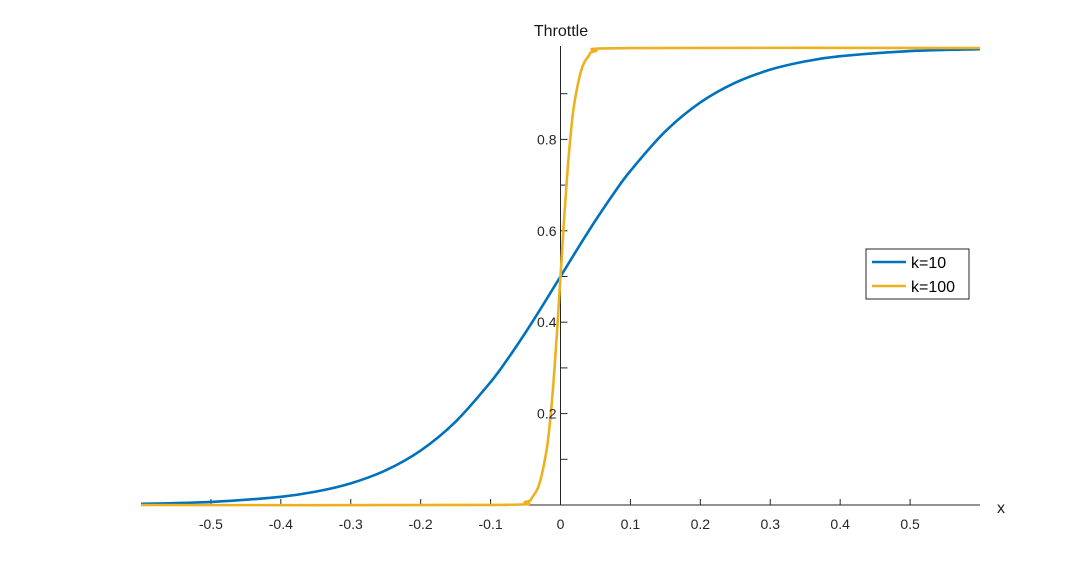 Image resolution: width=1083 pixels, height=567 pixels. Describe the element at coordinates (547, 139) in the screenshot. I see `y-tick-label: 0.8` at that location.